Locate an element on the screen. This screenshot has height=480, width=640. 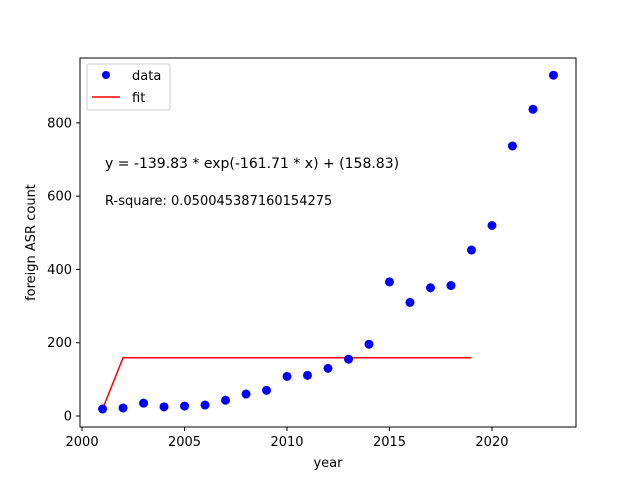
x-axis-label: year is located at coordinates (328, 463).